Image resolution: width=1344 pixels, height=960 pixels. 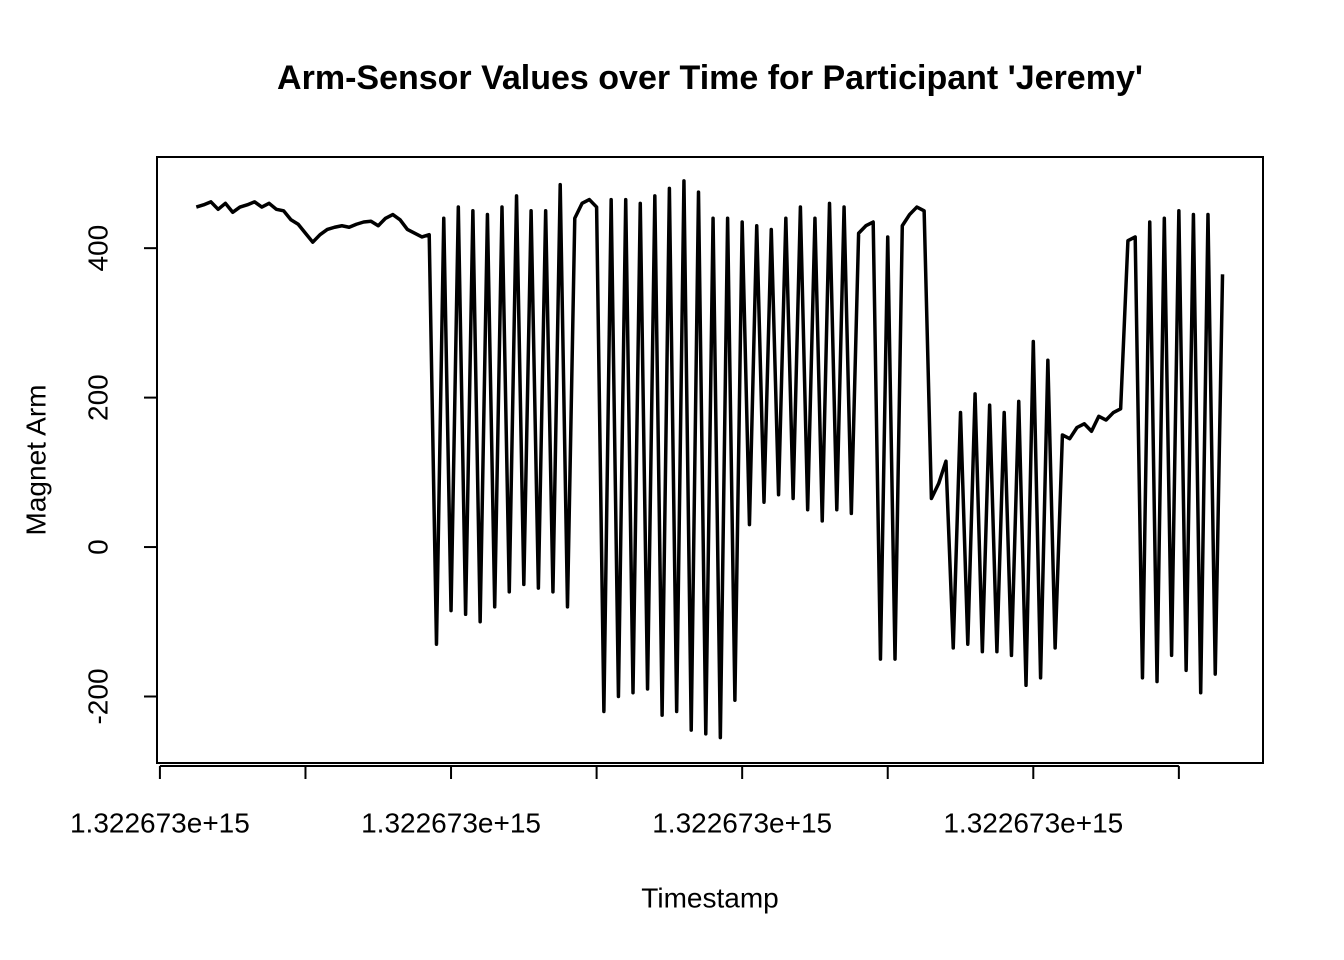 What do you see at coordinates (709, 897) in the screenshot?
I see `x-axis-label: Timestamp` at bounding box center [709, 897].